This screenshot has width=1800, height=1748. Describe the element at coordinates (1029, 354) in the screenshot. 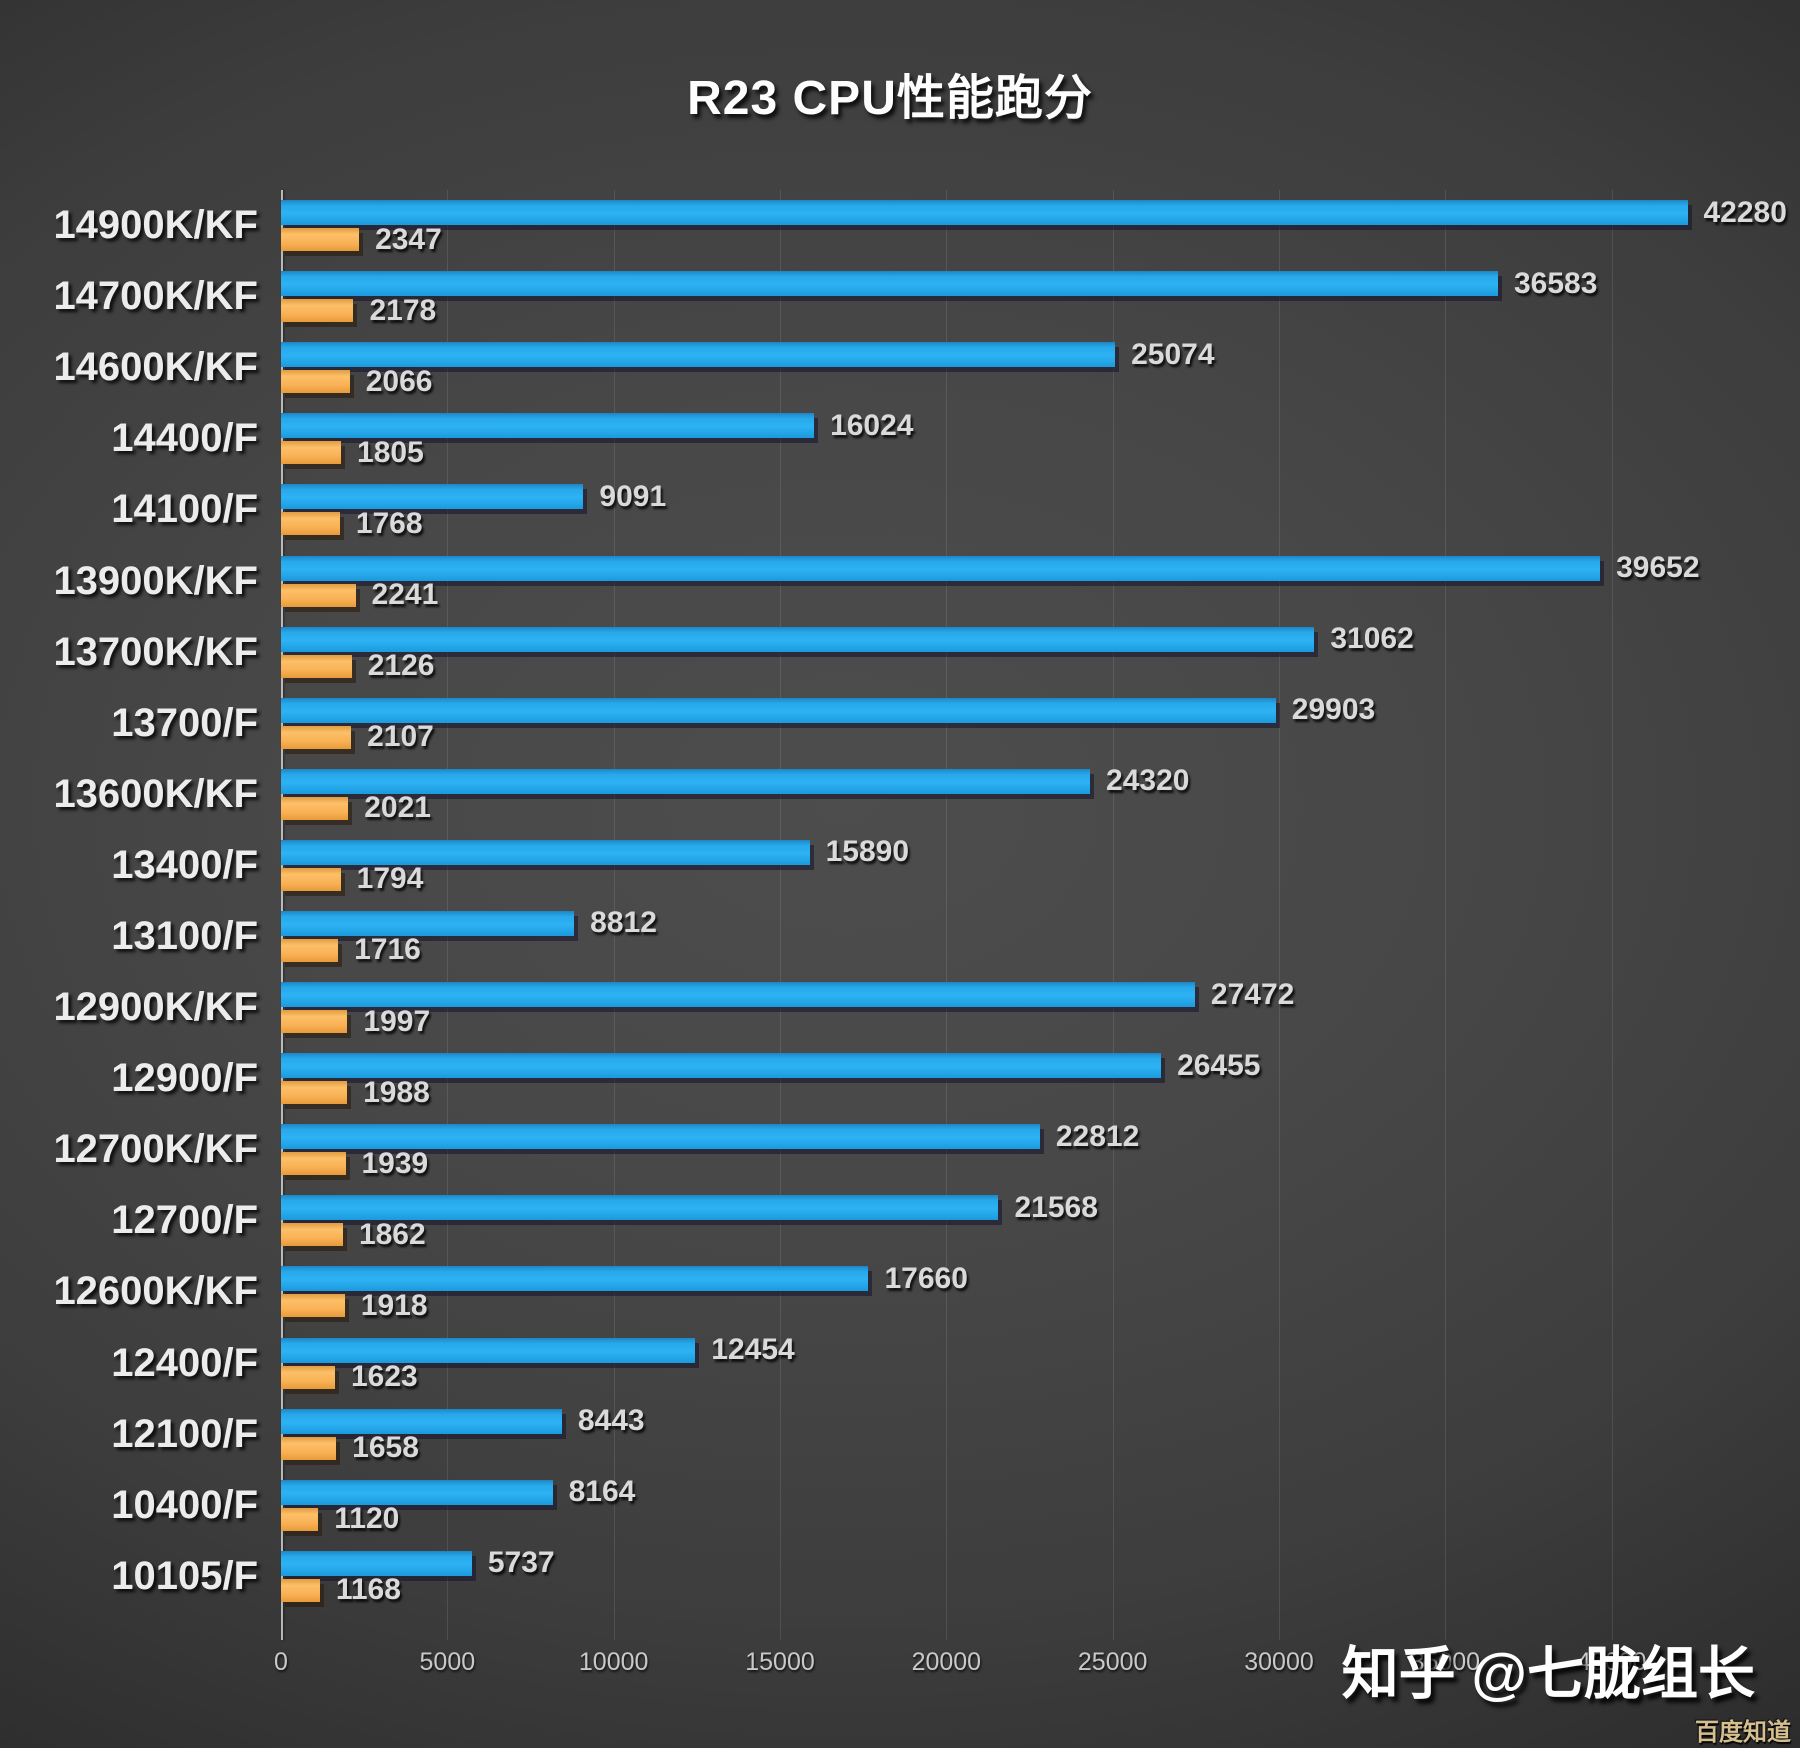

I see `bar-line: 25074` at that location.